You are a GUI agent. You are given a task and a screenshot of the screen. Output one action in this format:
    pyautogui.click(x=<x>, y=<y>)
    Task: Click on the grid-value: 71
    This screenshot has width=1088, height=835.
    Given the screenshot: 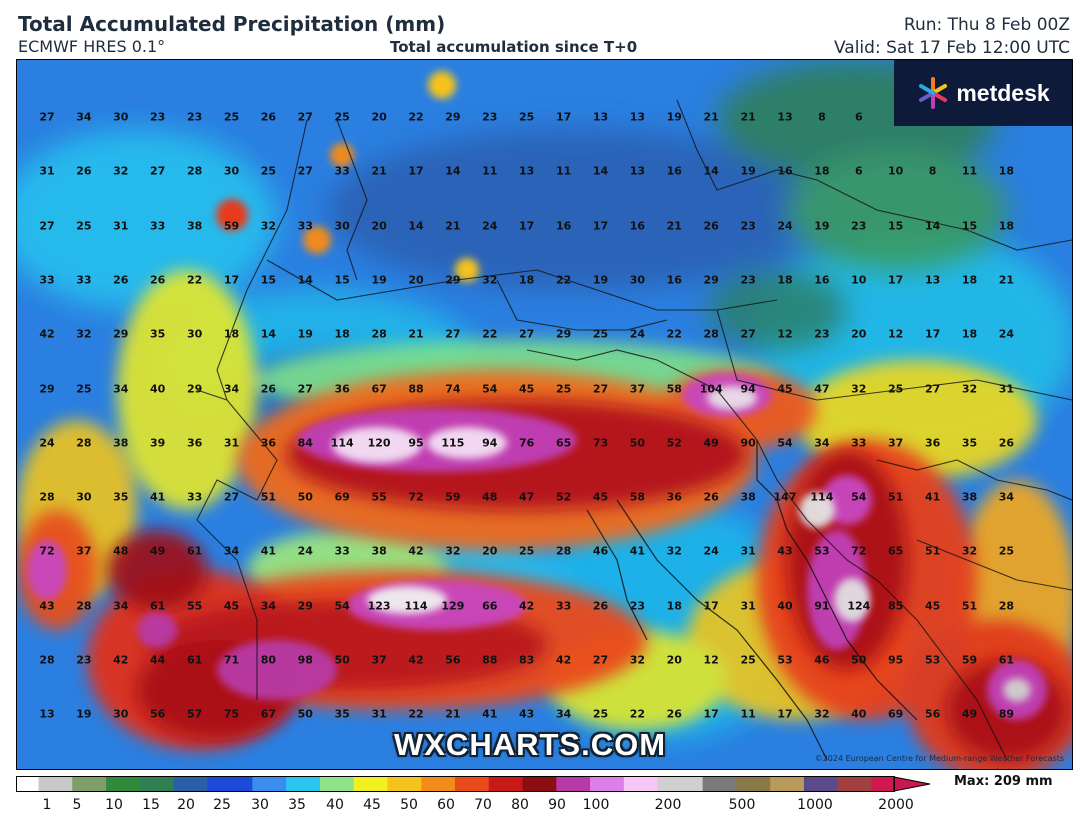 What is the action you would take?
    pyautogui.click(x=231, y=660)
    